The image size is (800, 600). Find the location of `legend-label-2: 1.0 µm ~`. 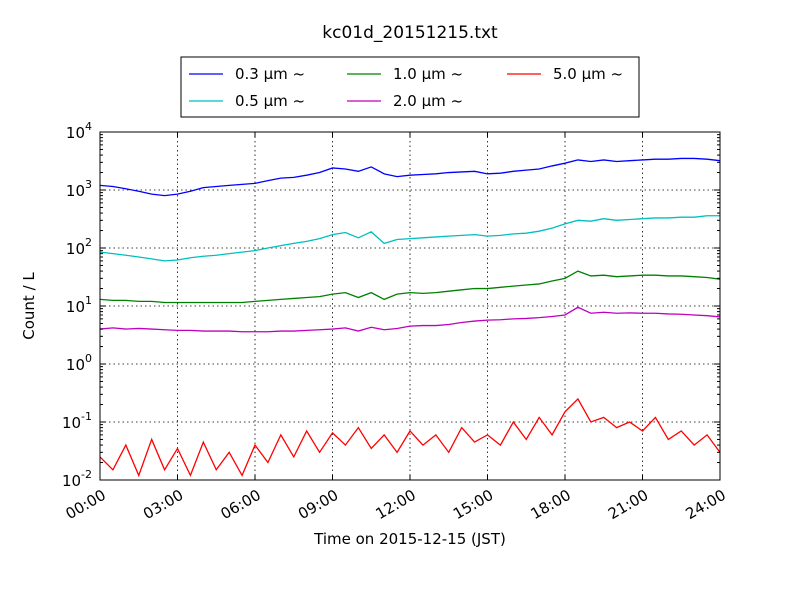

legend-label-2: 1.0 µm ~ is located at coordinates (428, 74).